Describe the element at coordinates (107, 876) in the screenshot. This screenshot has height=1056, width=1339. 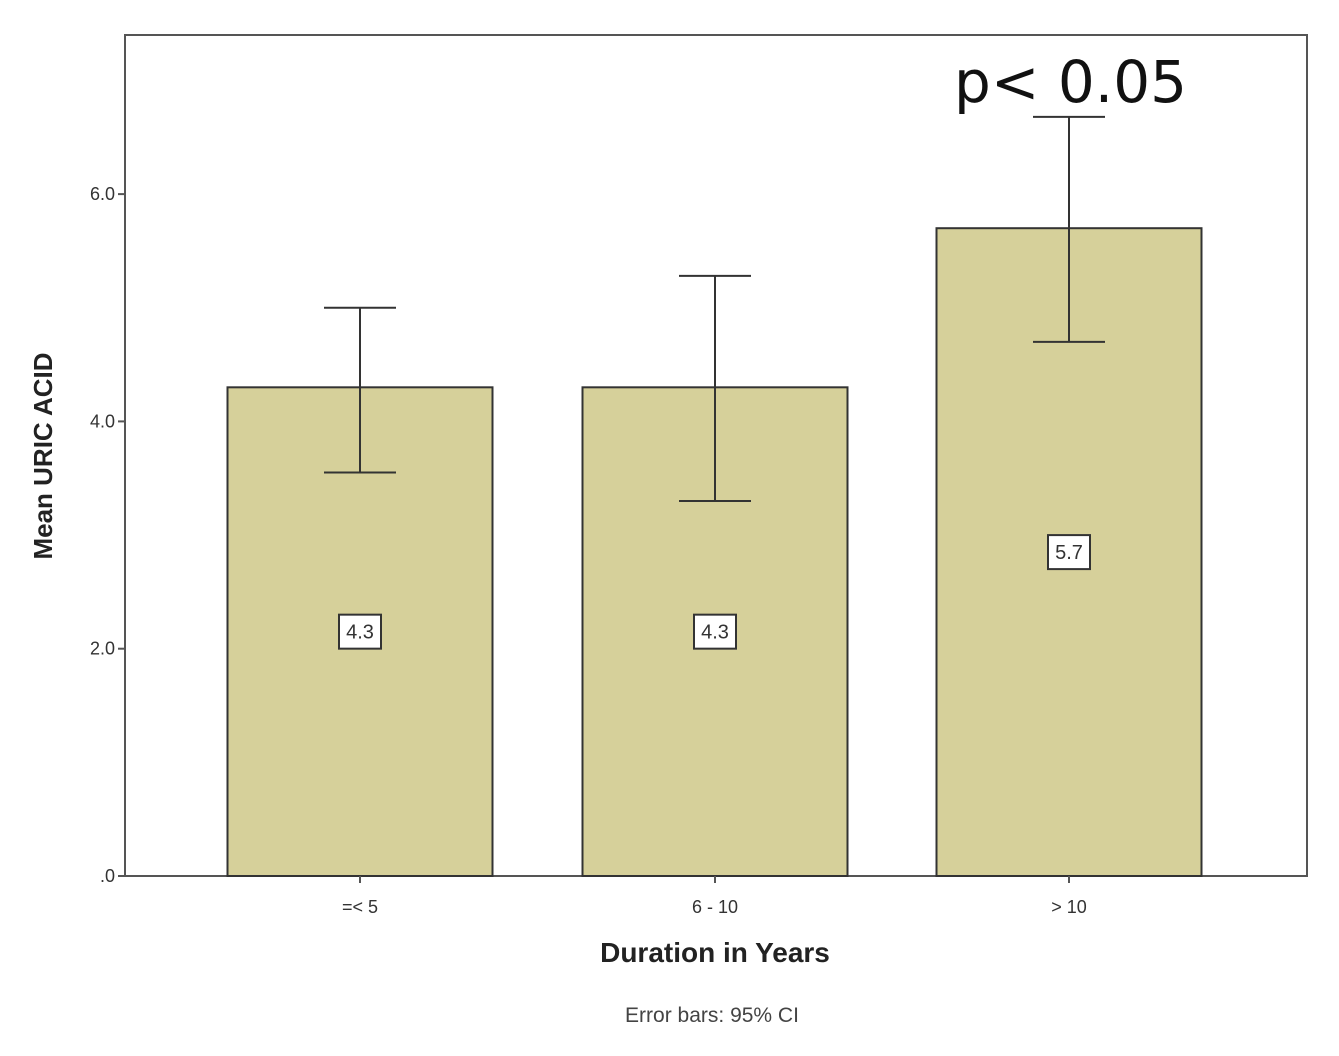
I see `y-tick-label: .0` at that location.